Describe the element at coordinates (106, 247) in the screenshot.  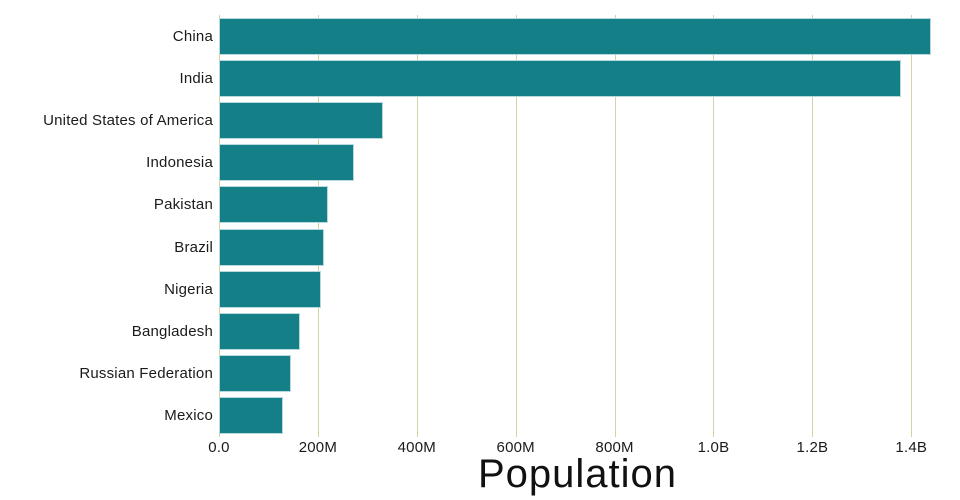
I see `category-label-row: Brazil` at that location.